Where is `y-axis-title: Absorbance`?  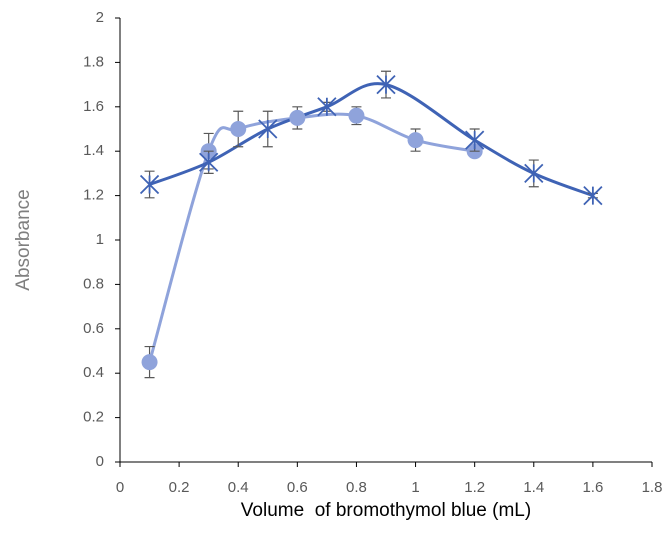
y-axis-title: Absorbance is located at coordinates (23, 239).